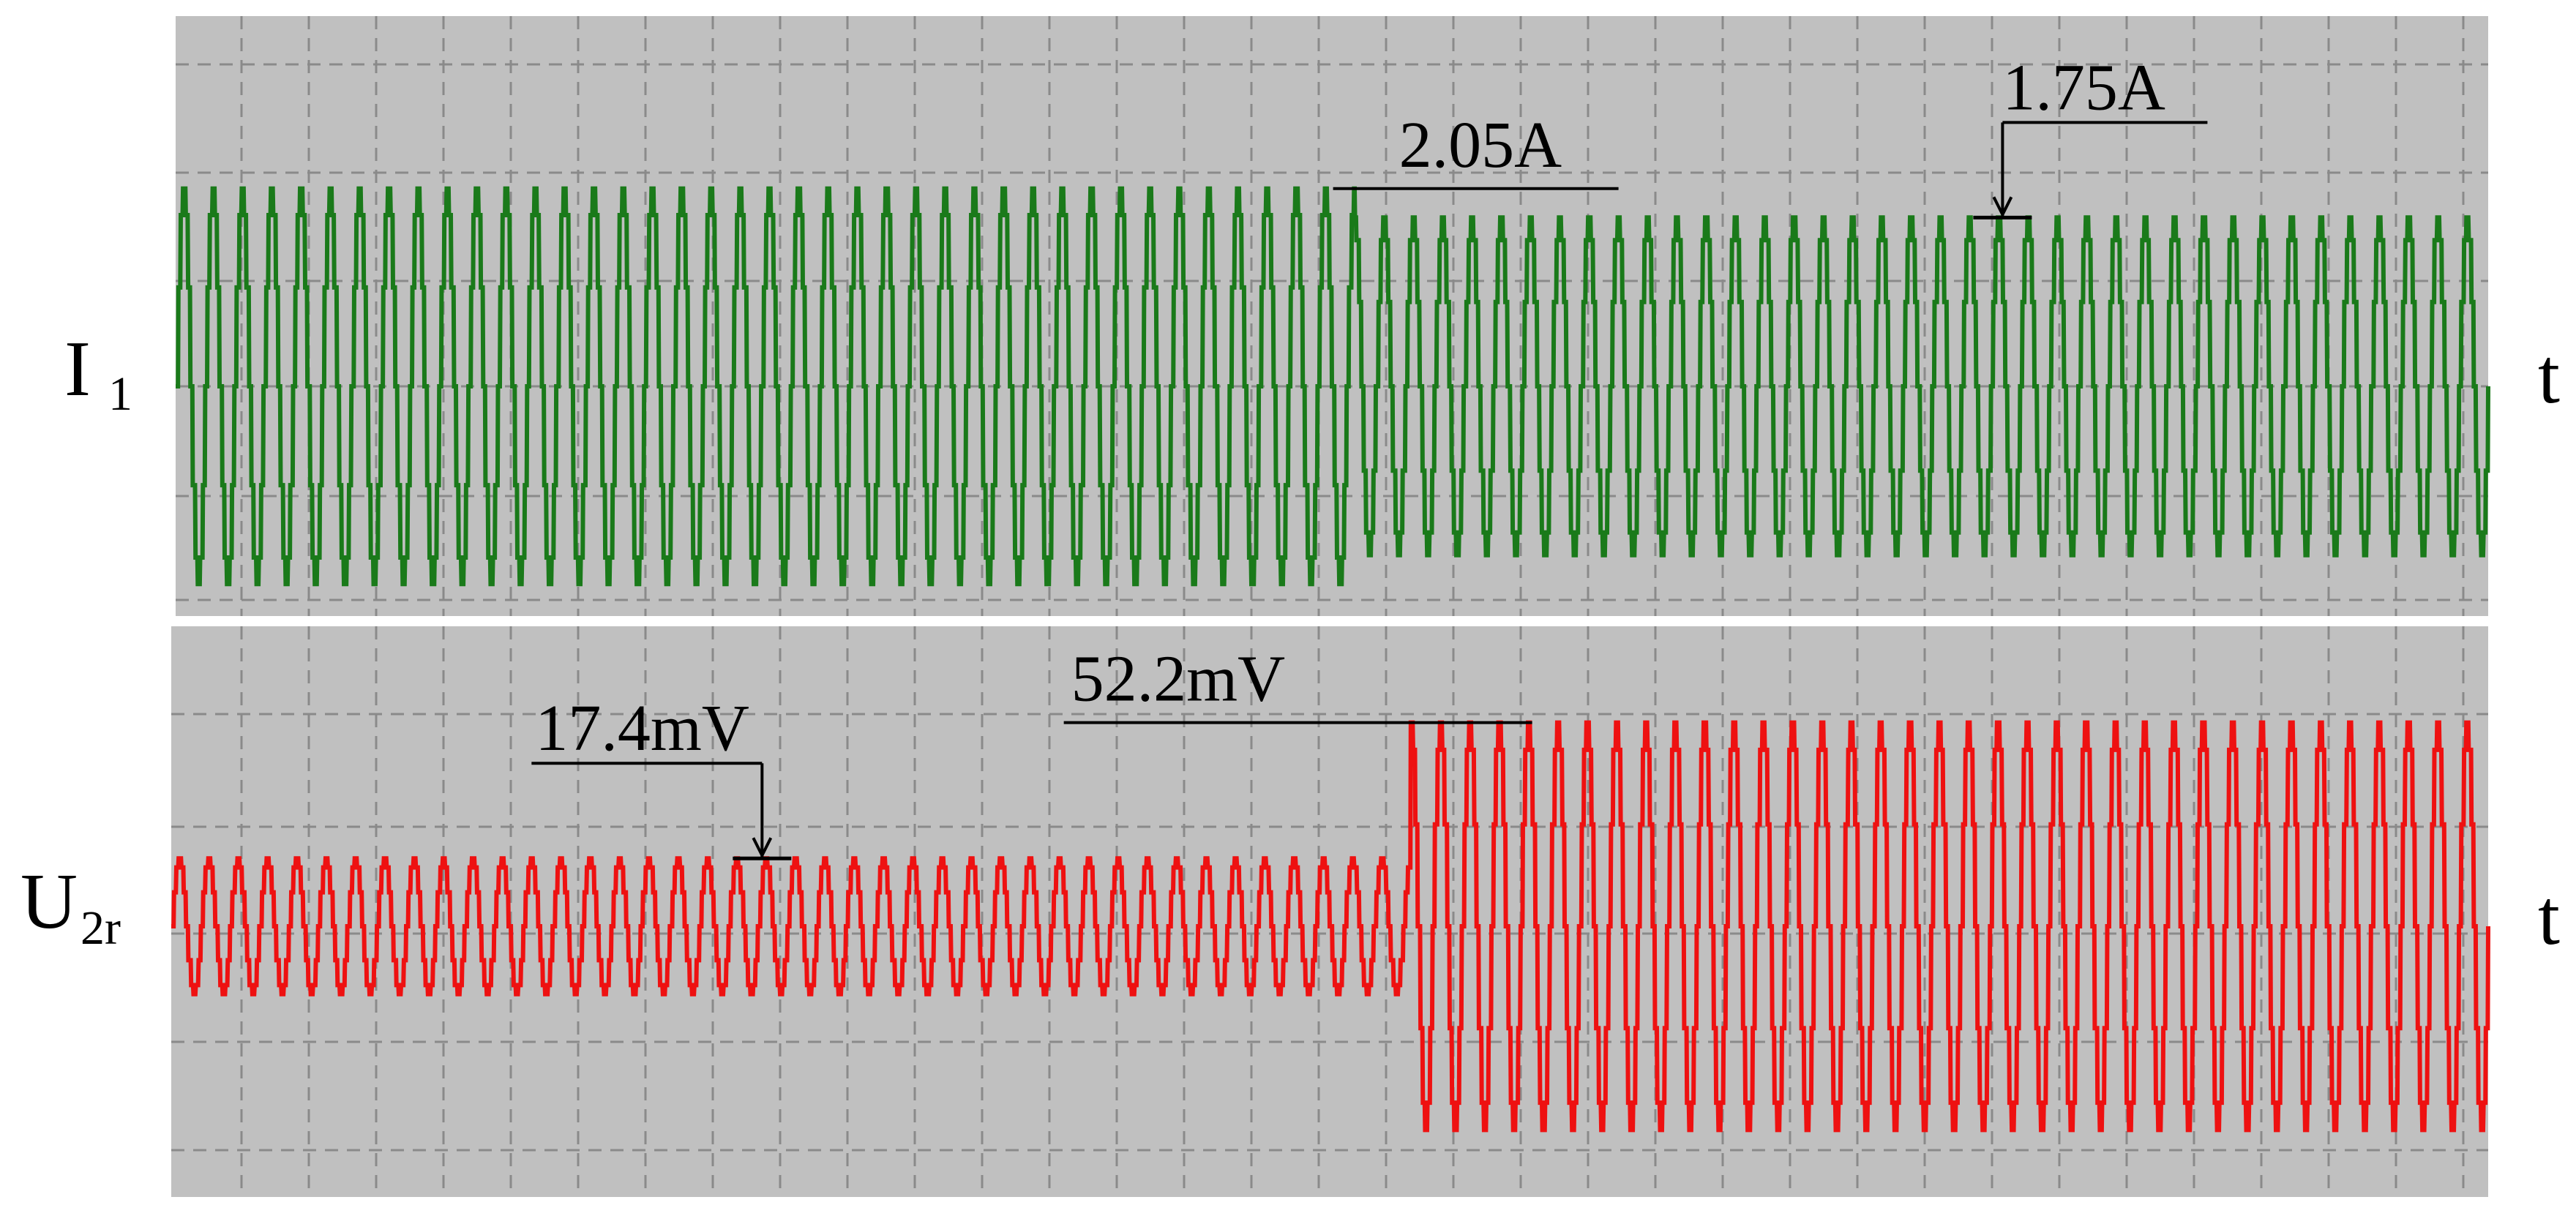 The image size is (2576, 1216). Describe the element at coordinates (77, 369) in the screenshot. I see `y-label-I: I` at that location.